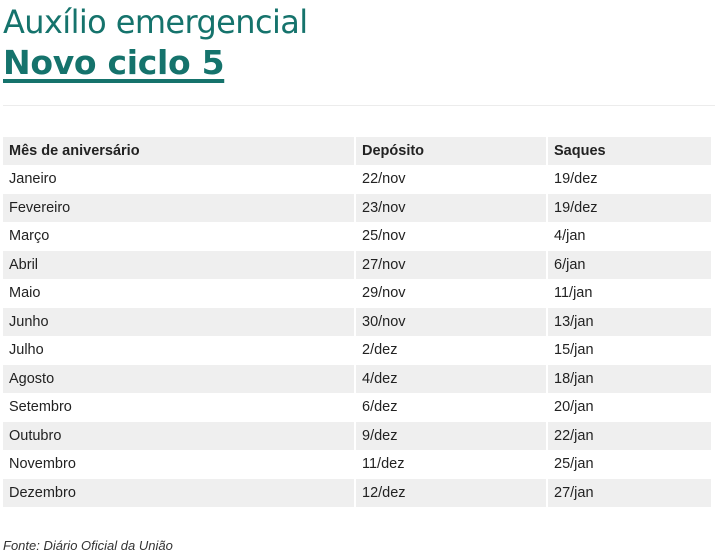 The width and height of the screenshot is (717, 554). Describe the element at coordinates (380, 350) in the screenshot. I see `cell-deposit: 2/dez` at that location.